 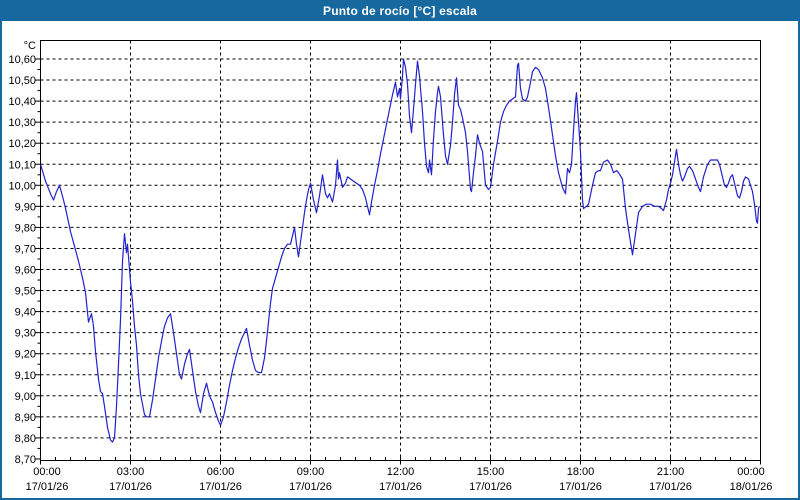 I want to click on y-tick-label: 9,50, so click(x=25, y=292).